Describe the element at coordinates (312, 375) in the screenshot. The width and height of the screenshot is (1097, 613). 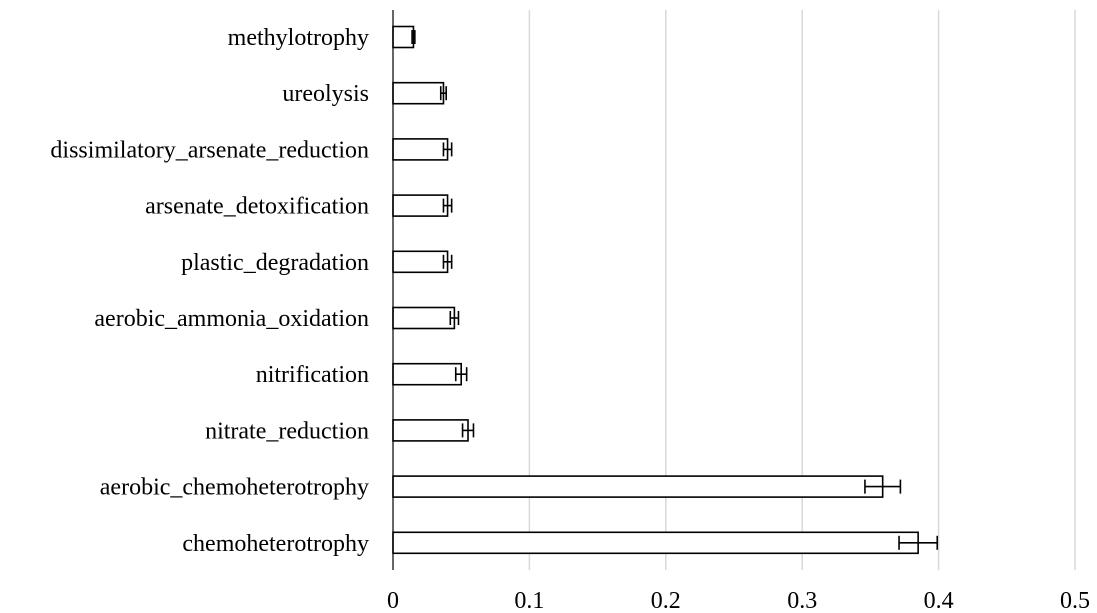
I see `category-label: nitrification` at that location.